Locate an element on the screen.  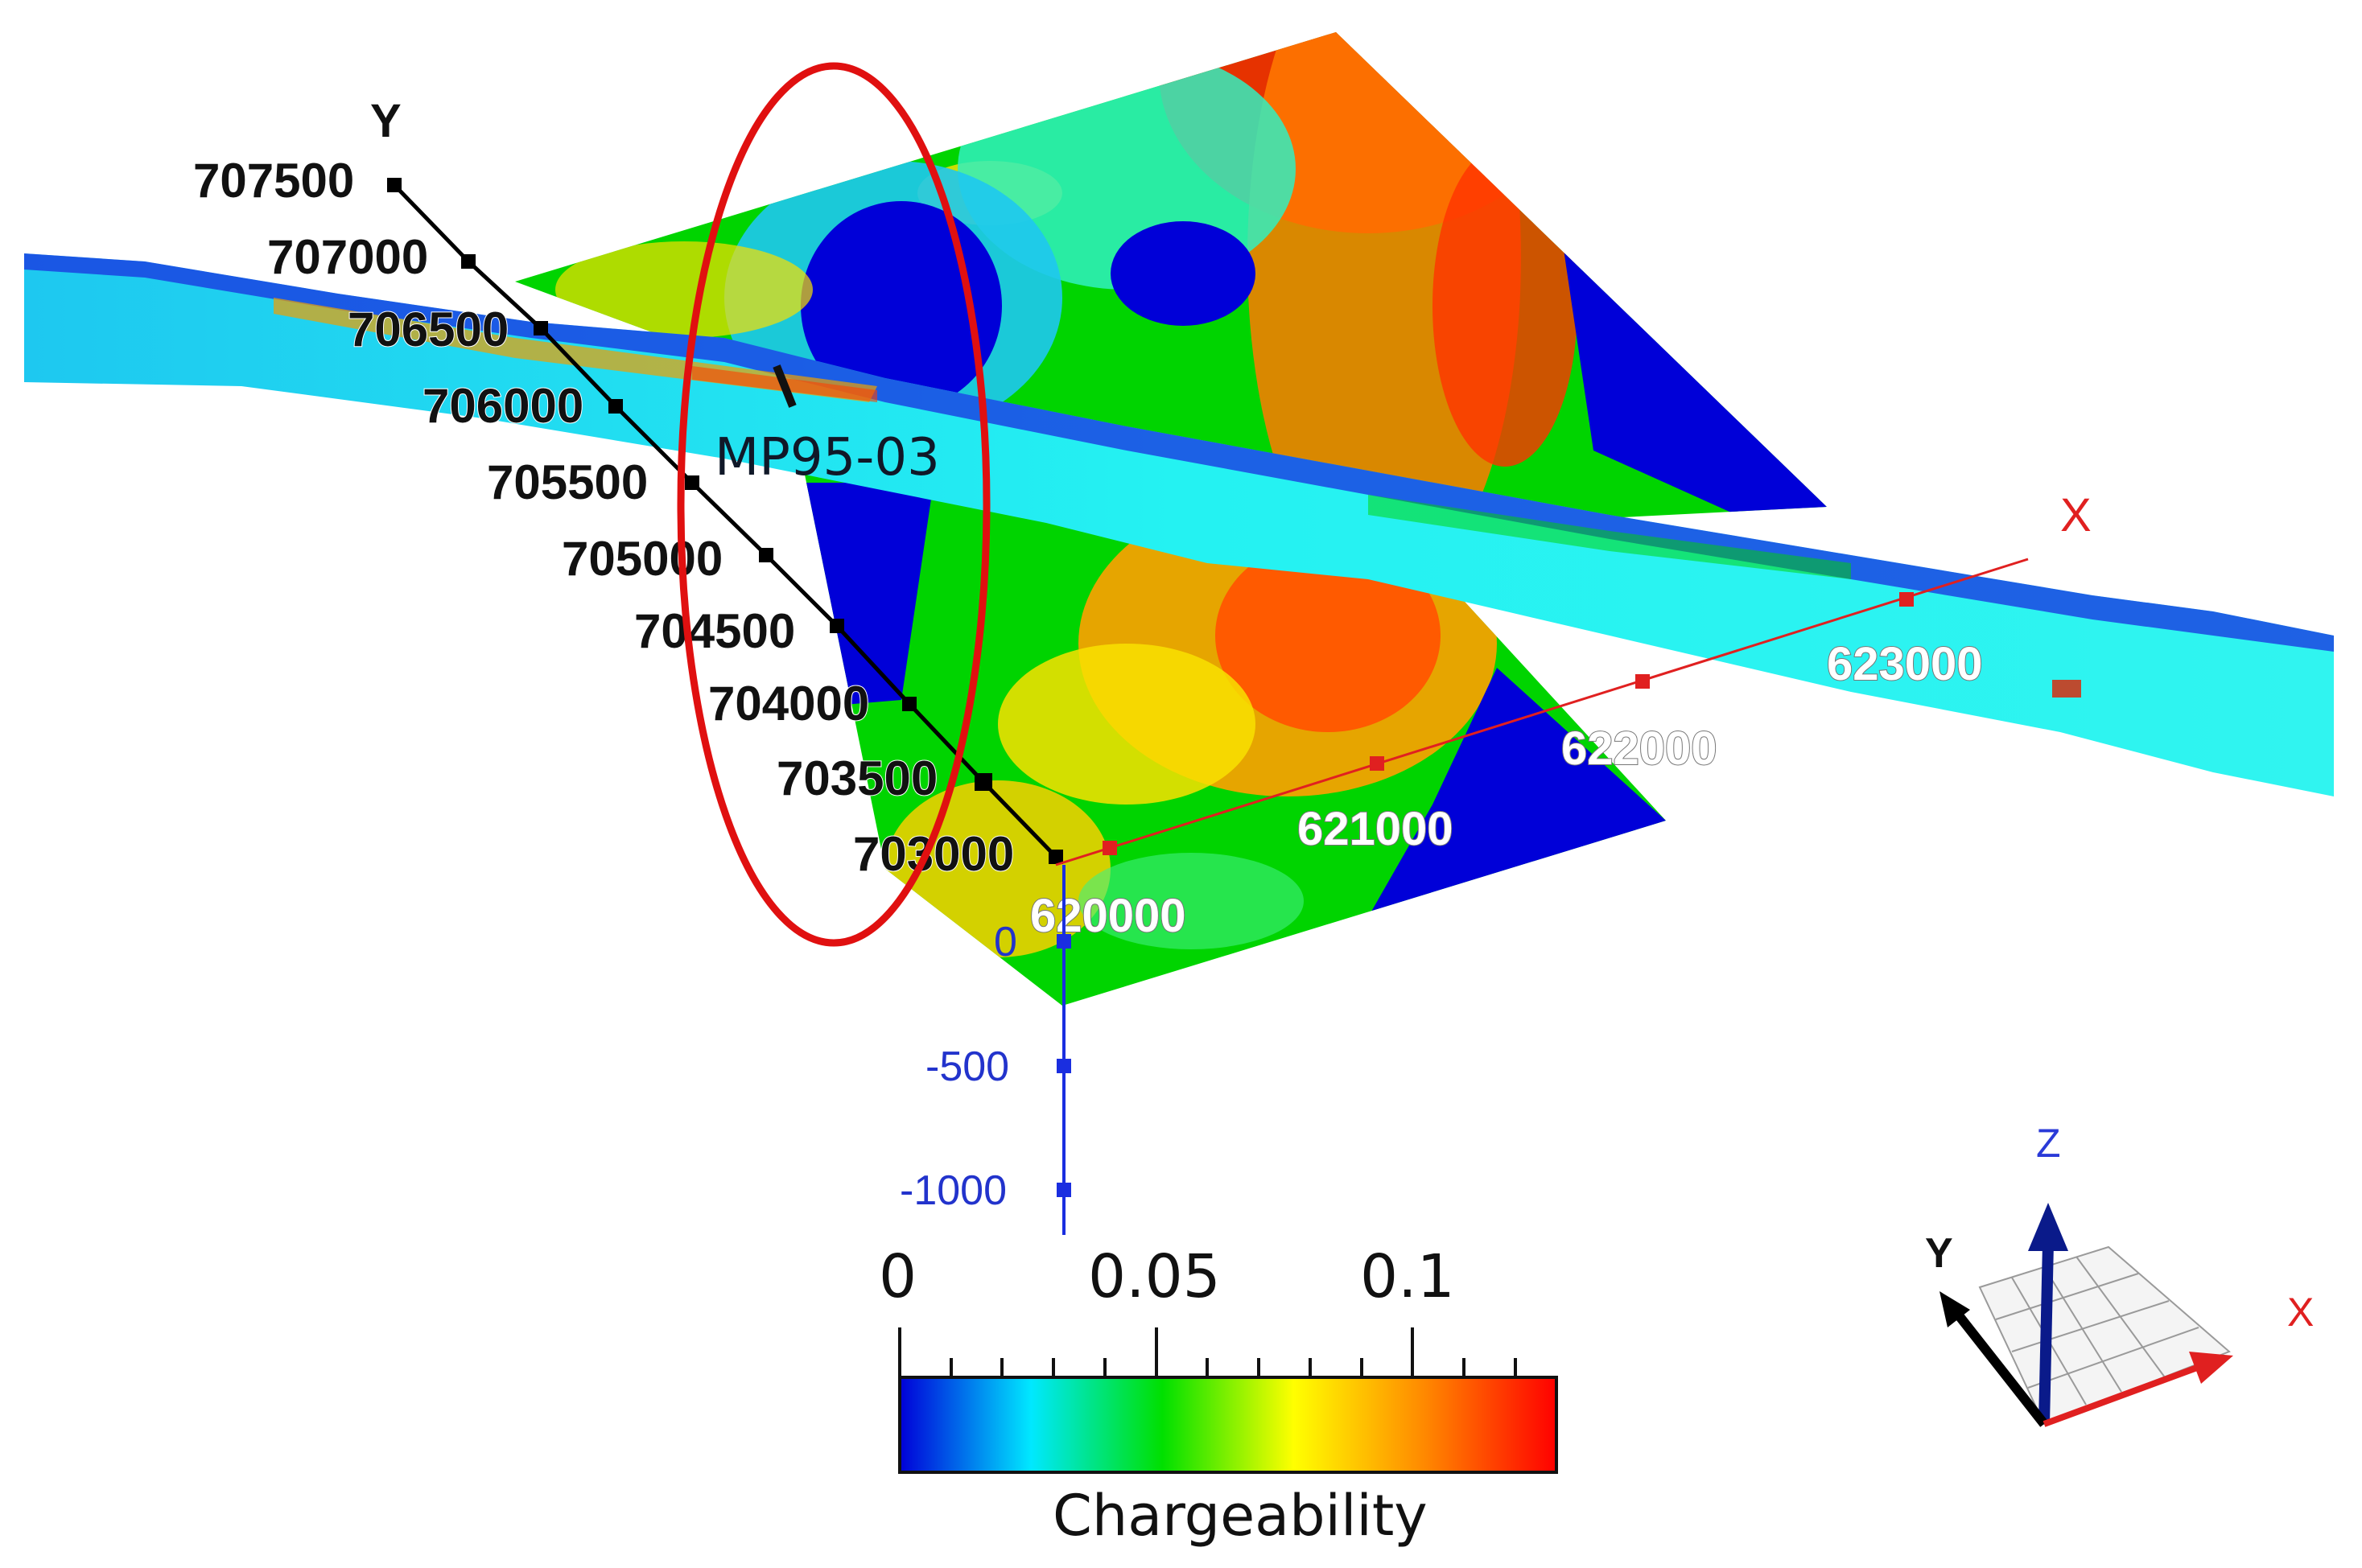
orientation-x-label: X is located at coordinates (2300, 1312).